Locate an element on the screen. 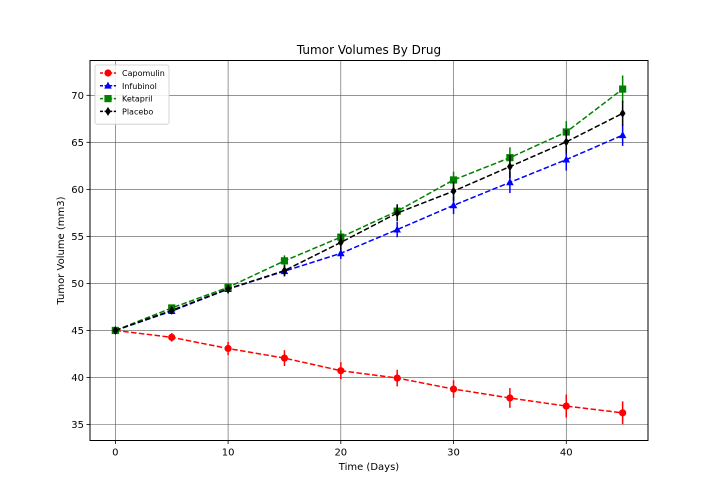 The height and width of the screenshot is (504, 720). y-axis-label: Tumor Volume (mm3) is located at coordinates (61, 250).